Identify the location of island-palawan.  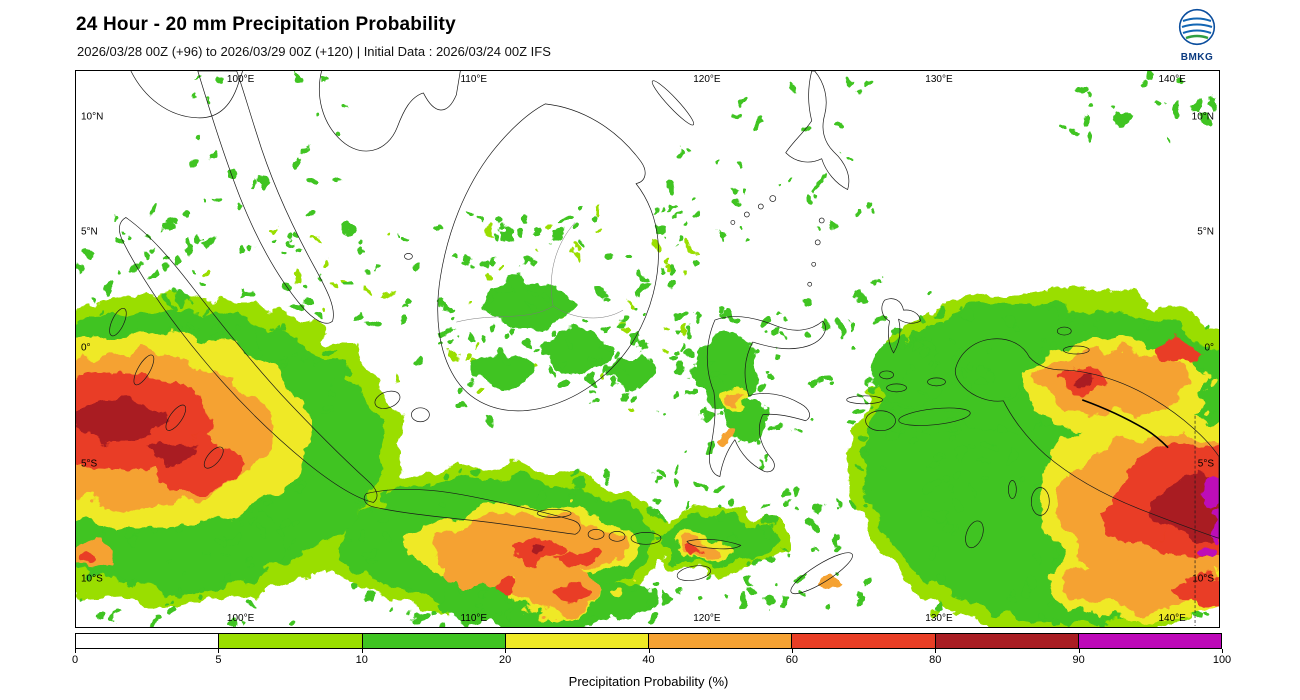
(673, 103).